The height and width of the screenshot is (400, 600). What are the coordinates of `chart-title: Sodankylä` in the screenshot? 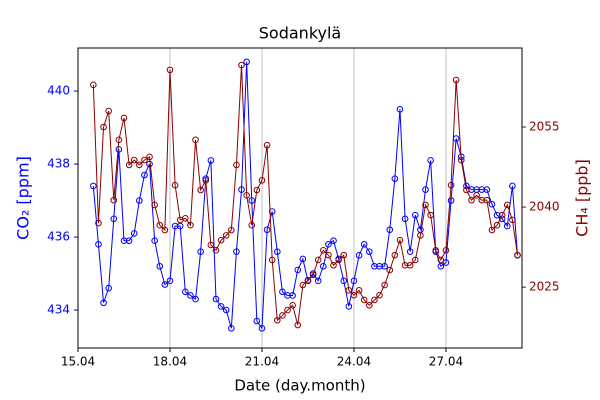 It's located at (300, 33).